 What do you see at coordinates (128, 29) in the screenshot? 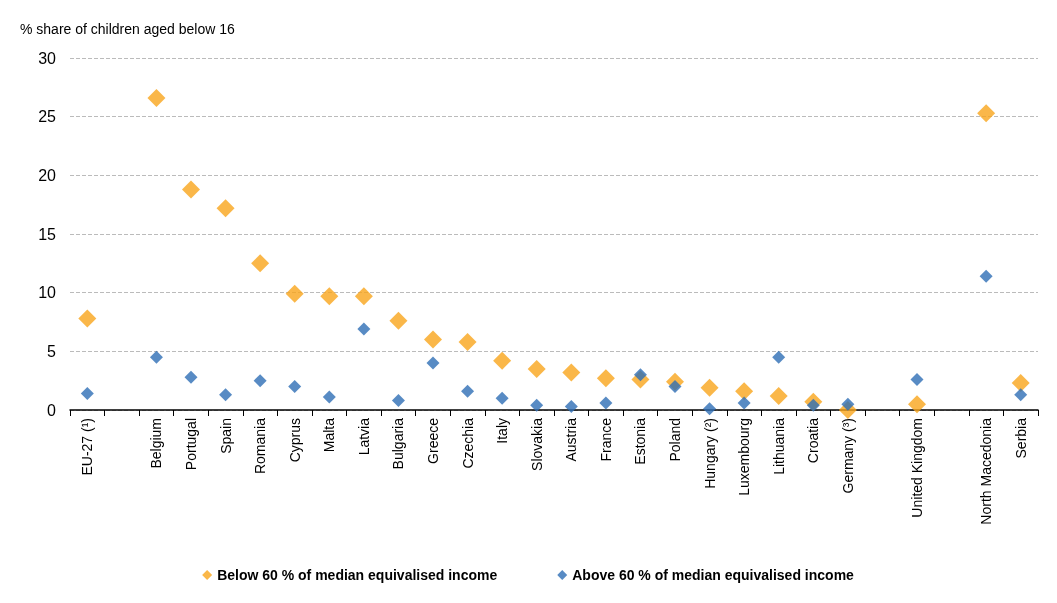
I see `y-axis-title: % share of children aged below 16` at bounding box center [128, 29].